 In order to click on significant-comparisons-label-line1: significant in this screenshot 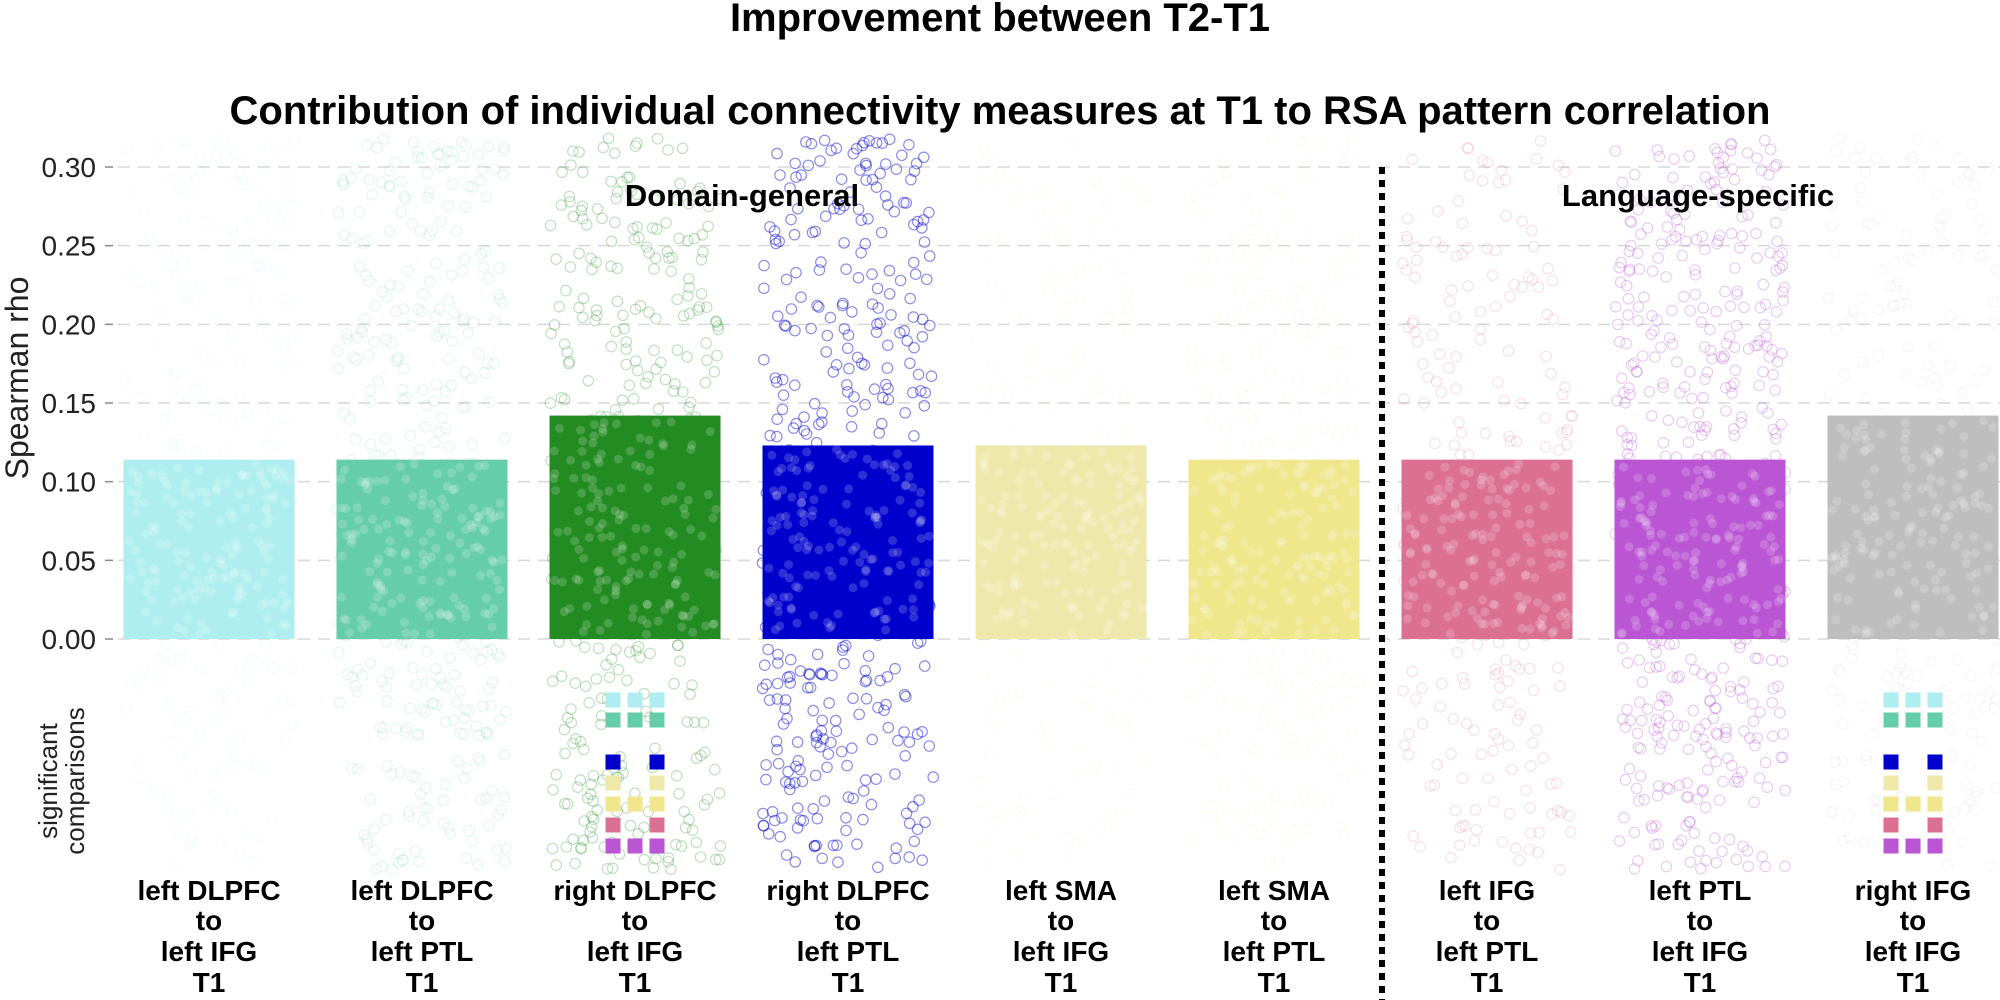, I will do `click(48, 780)`.